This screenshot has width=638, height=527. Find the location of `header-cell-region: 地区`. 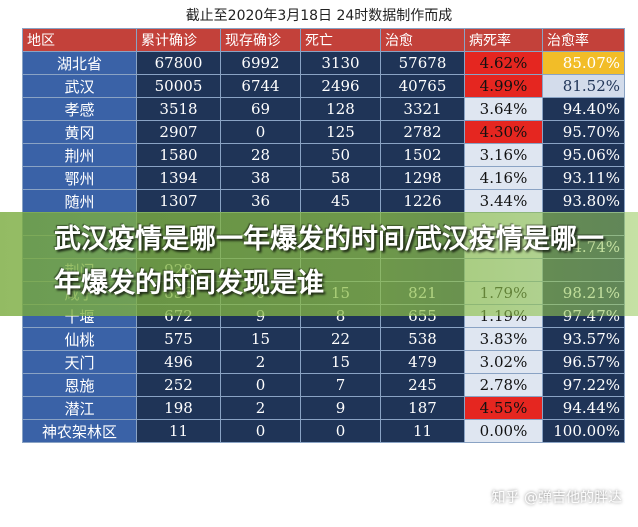

header-cell-region: 地区 is located at coordinates (79, 40).